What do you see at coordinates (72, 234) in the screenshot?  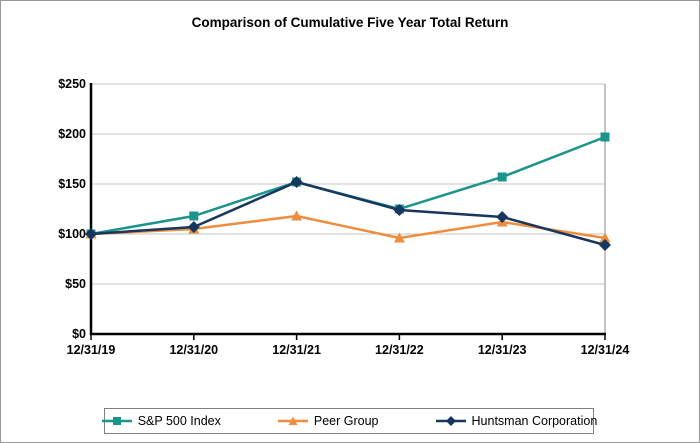 I see `y-tick-label-100: $100` at bounding box center [72, 234].